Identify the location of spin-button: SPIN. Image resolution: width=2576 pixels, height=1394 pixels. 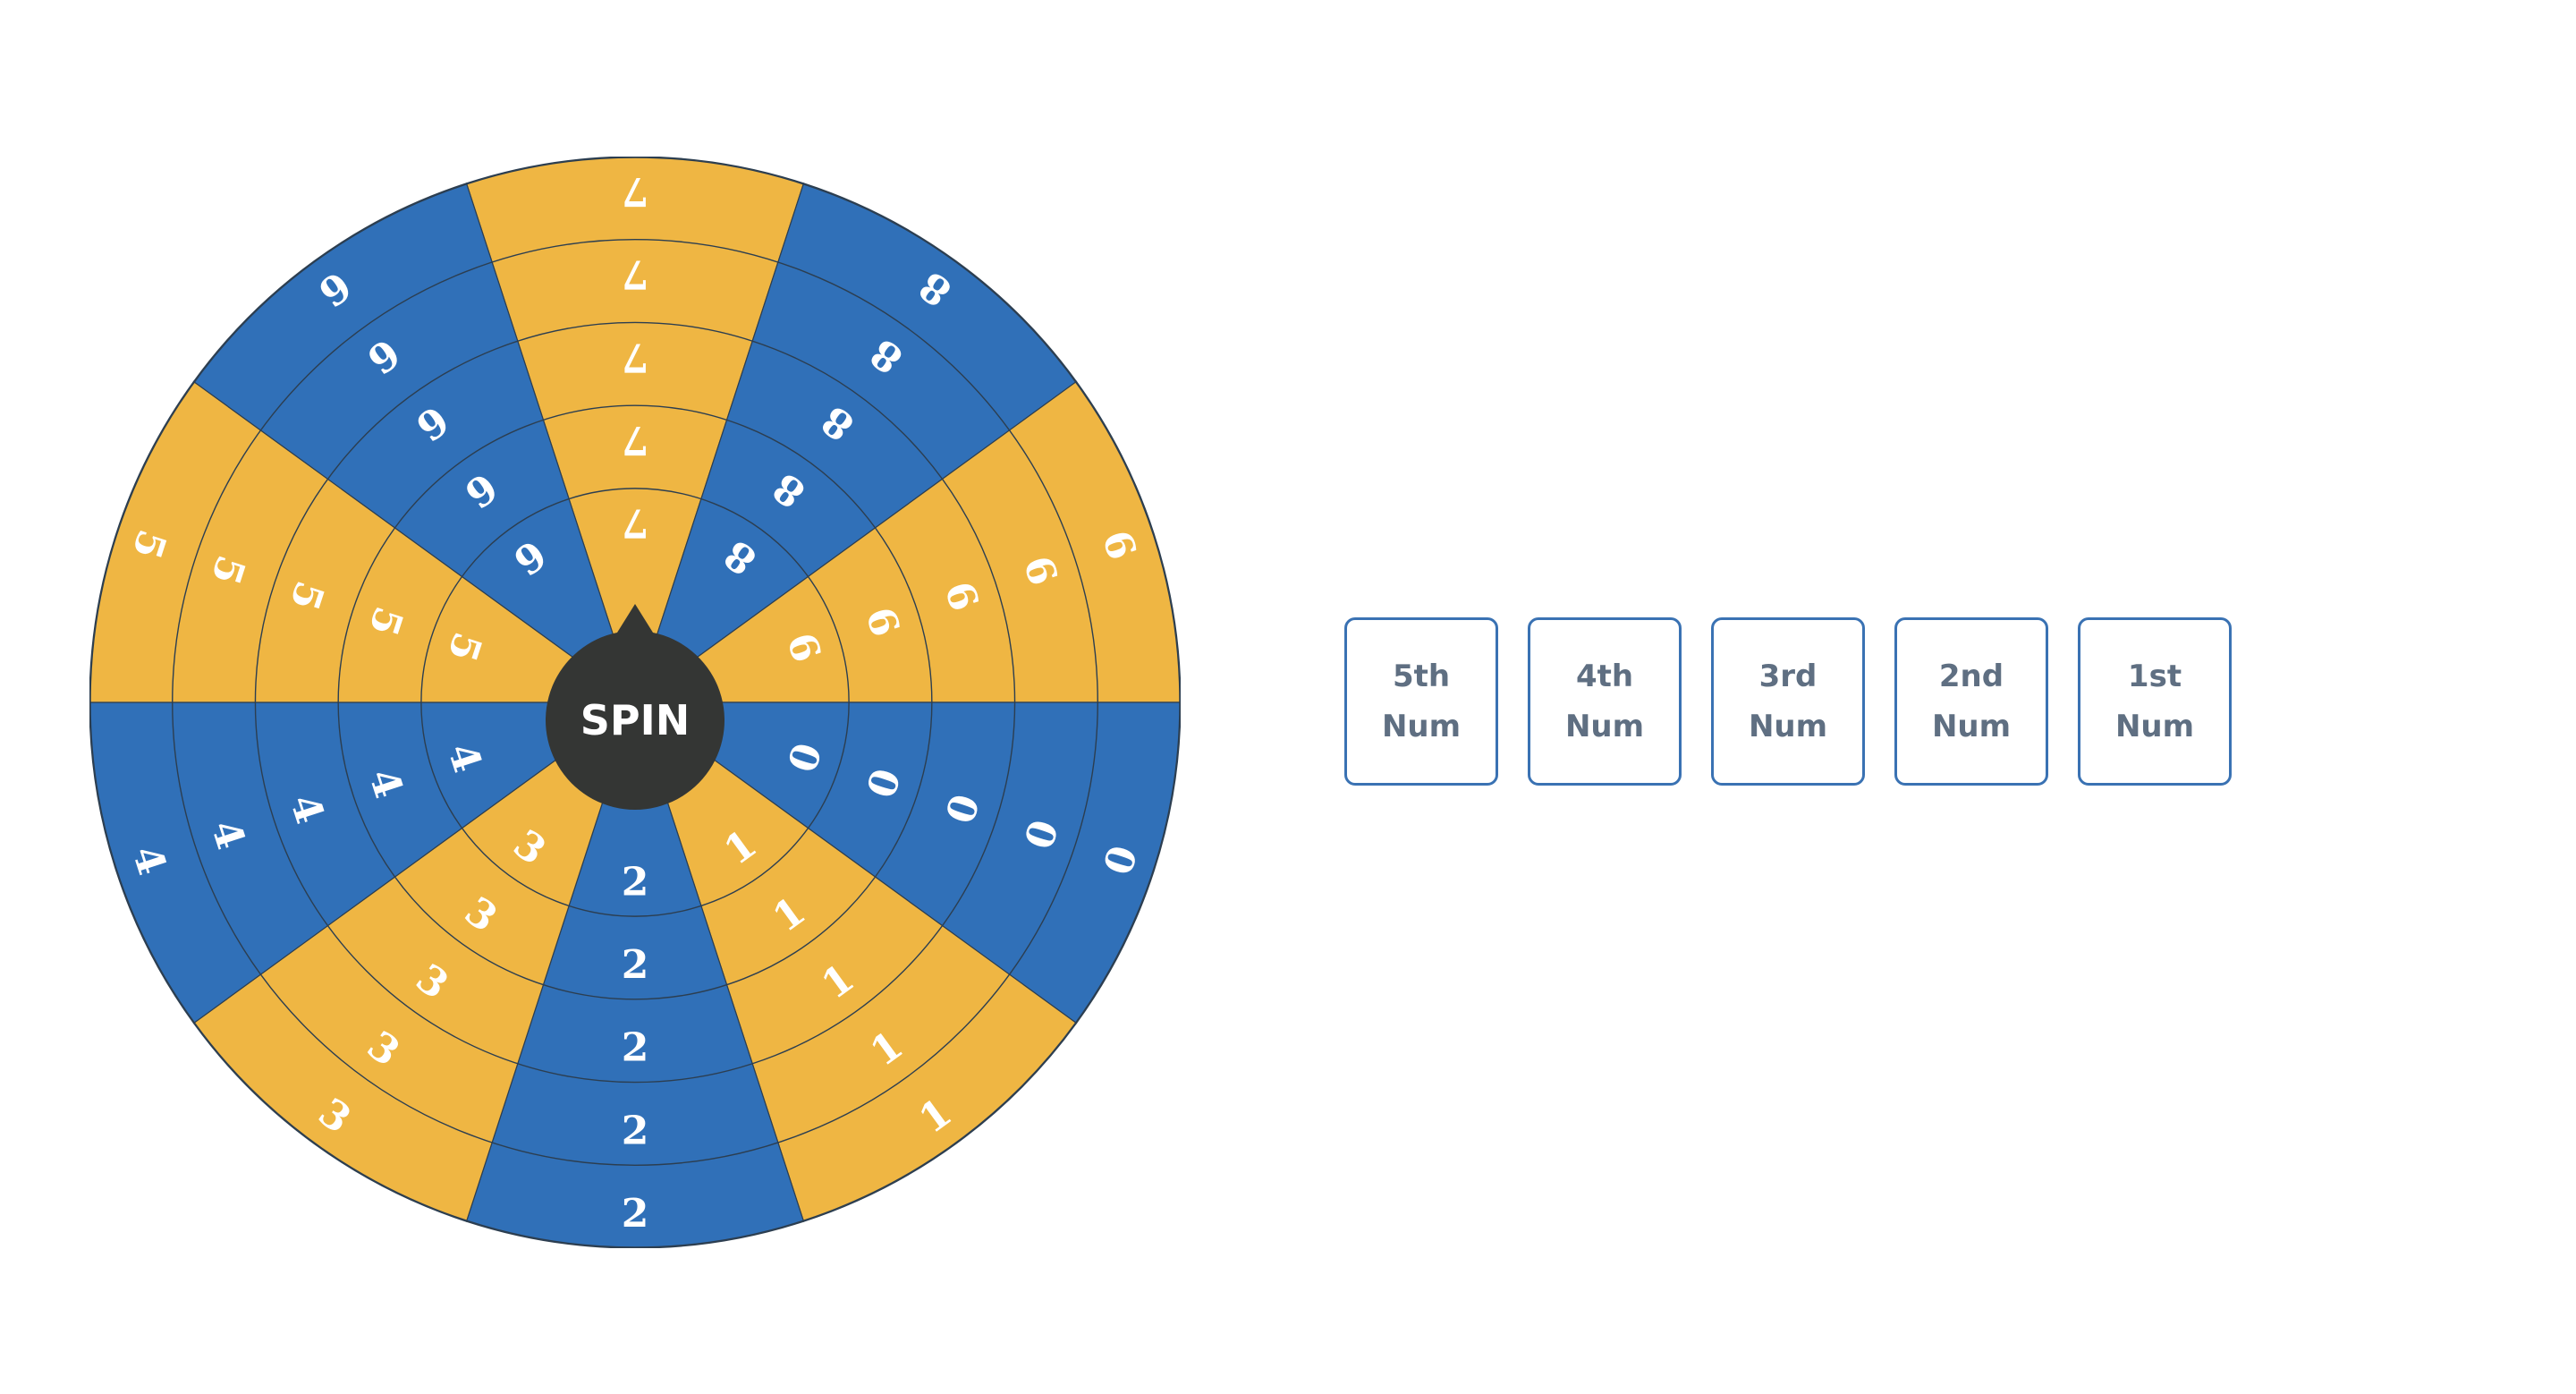
(635, 702).